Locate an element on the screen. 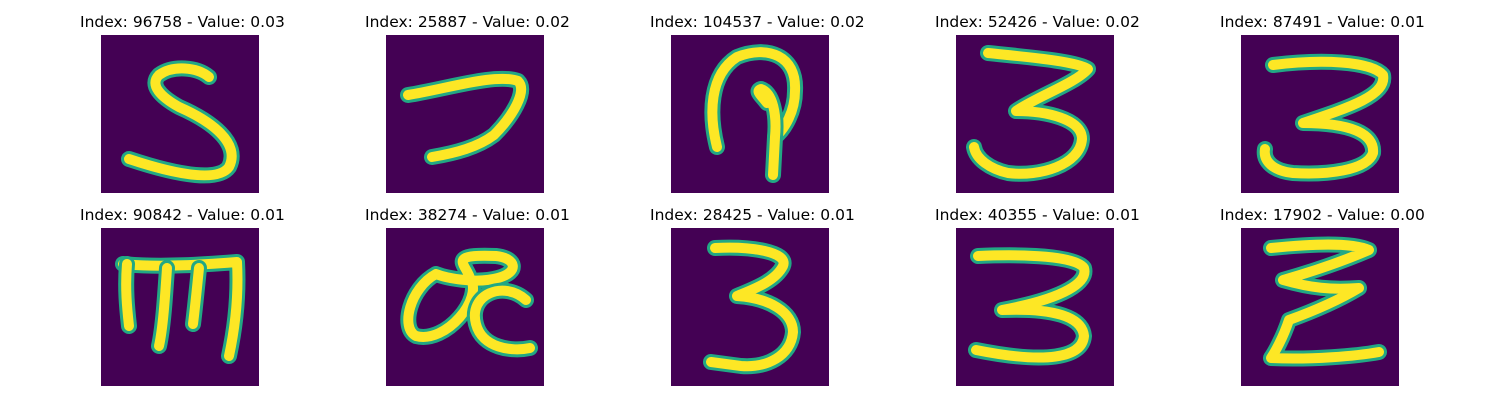 The width and height of the screenshot is (1500, 400). panel-title: Index: 17902 - Value: 0.00 is located at coordinates (1322, 215).